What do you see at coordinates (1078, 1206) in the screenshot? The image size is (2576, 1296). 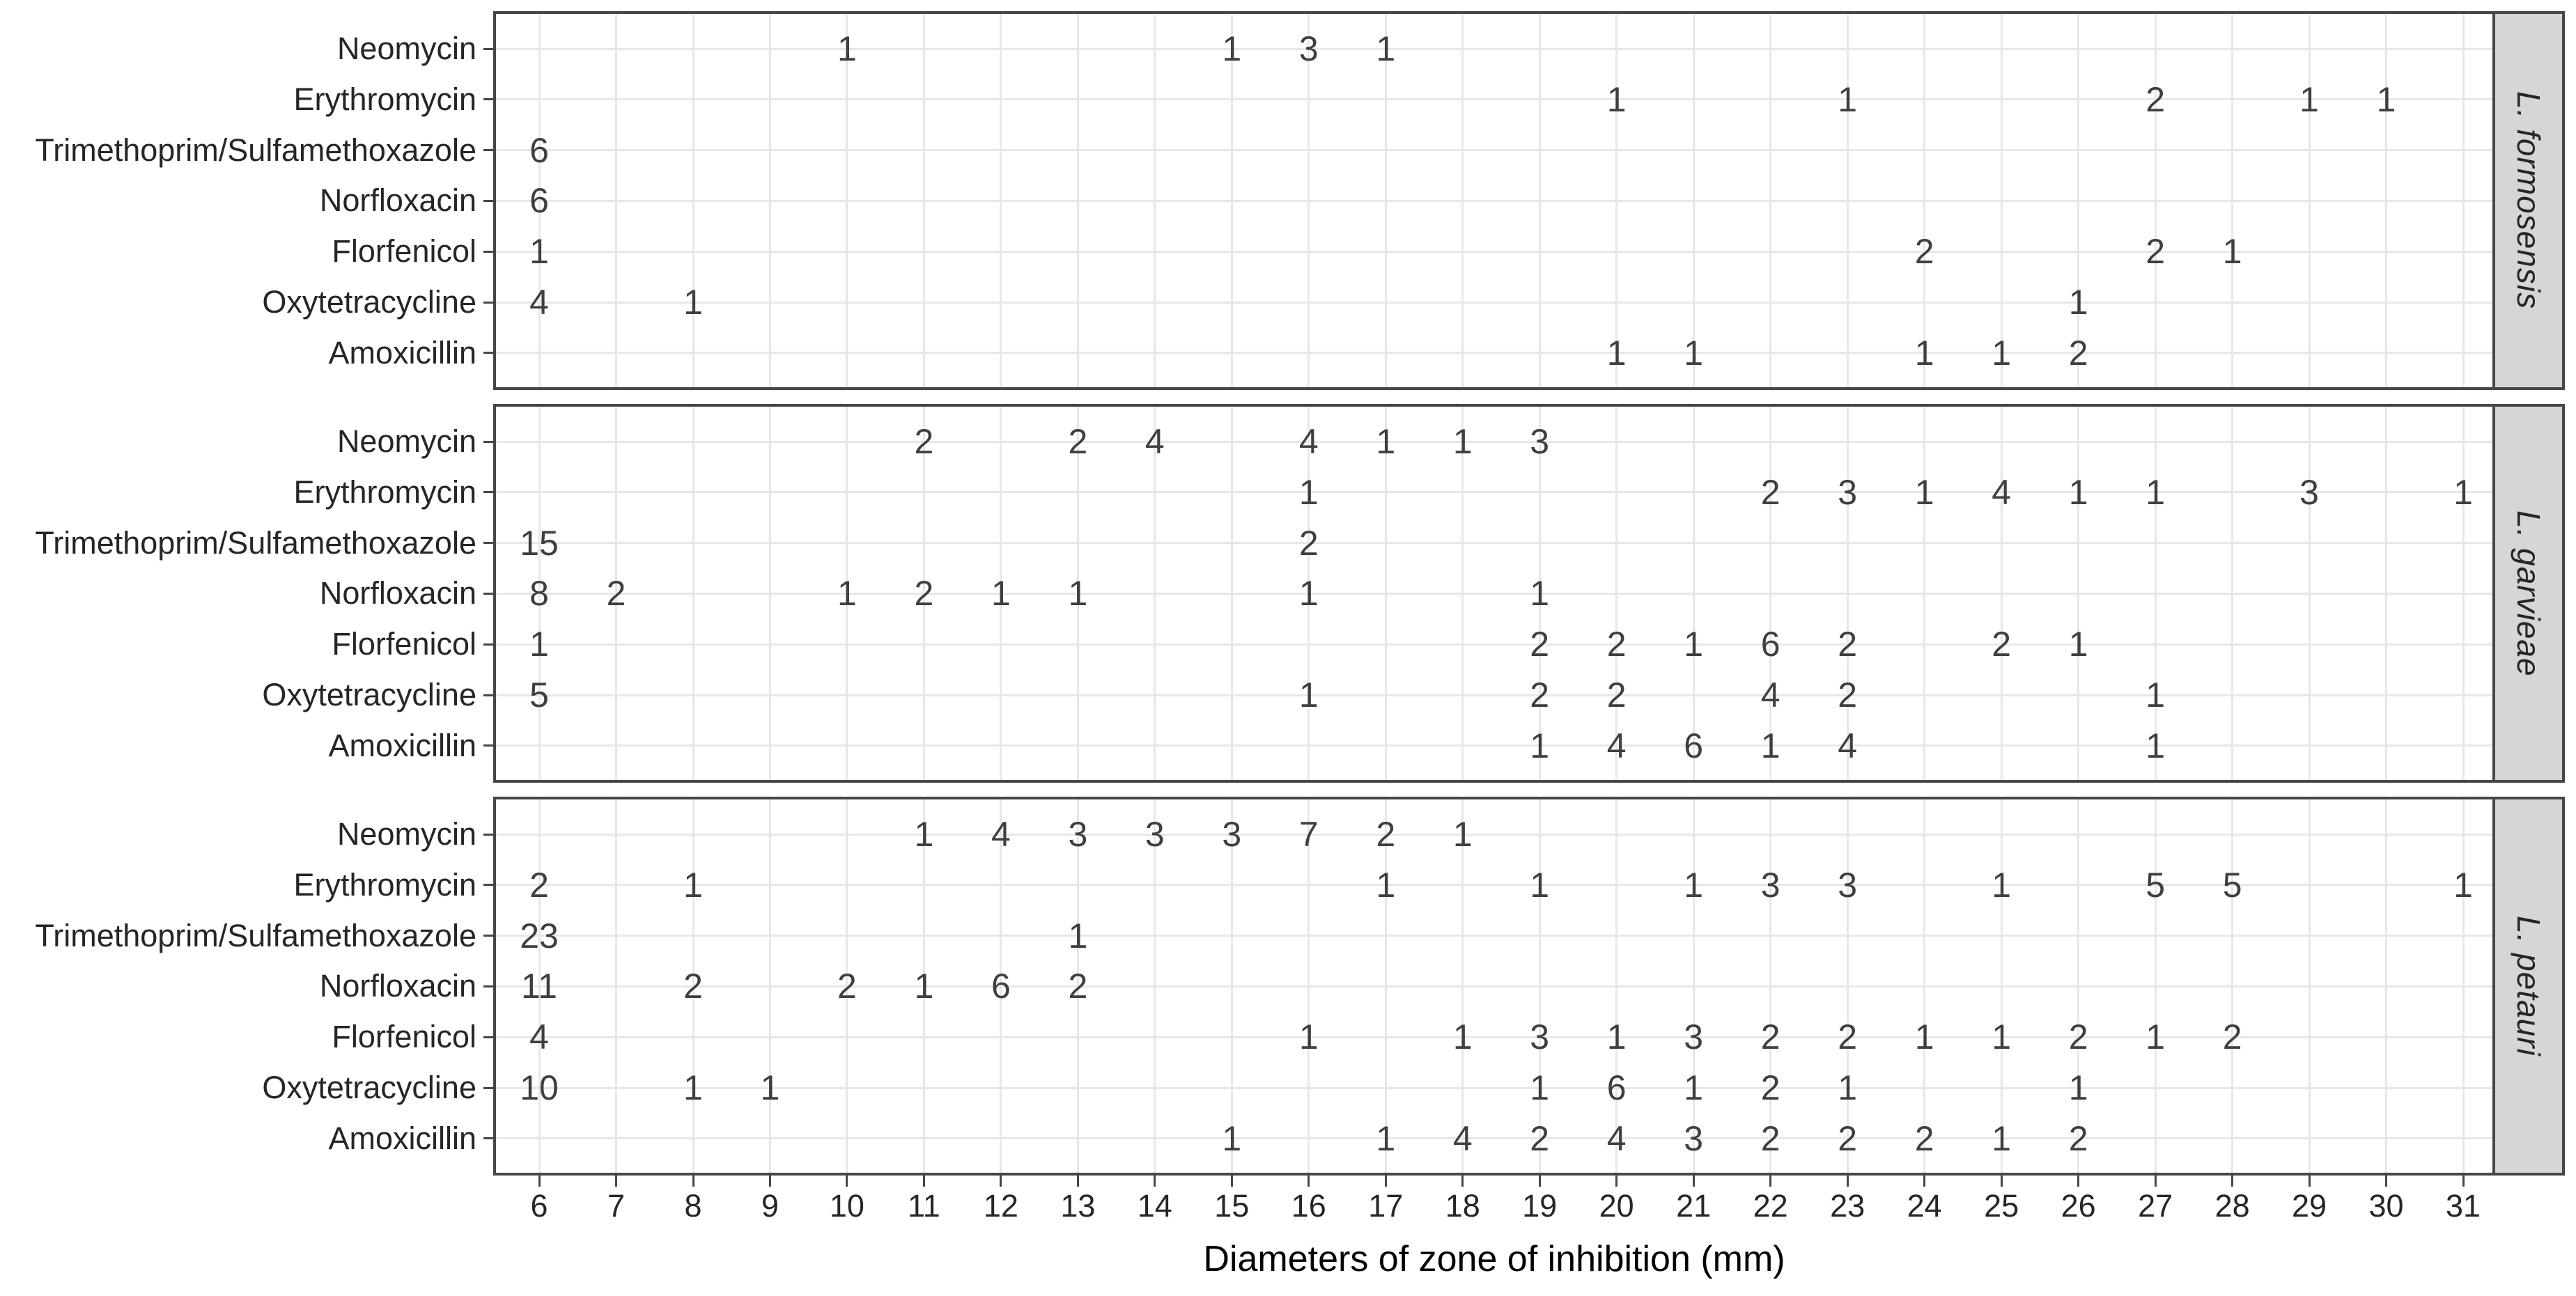 I see `x-axis-tick-label: 13` at bounding box center [1078, 1206].